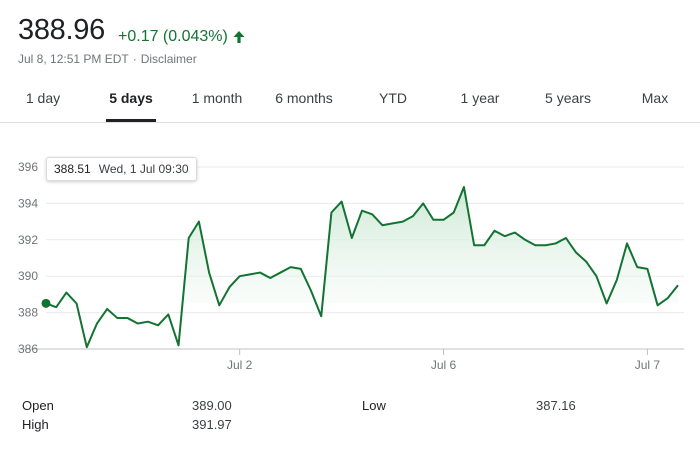 The width and height of the screenshot is (700, 451). I want to click on y-tick-label: 392, so click(28, 240).